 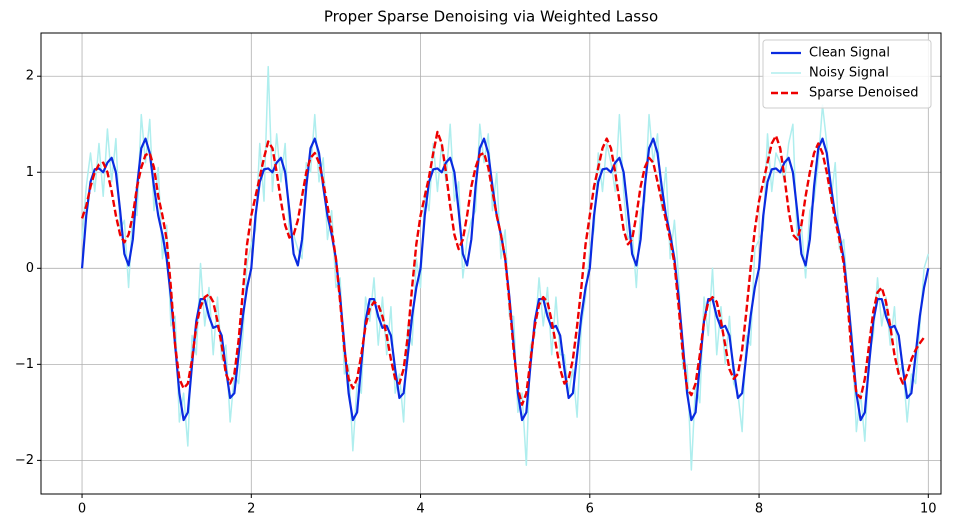 I want to click on x-tick-label: 0, so click(x=82, y=509).